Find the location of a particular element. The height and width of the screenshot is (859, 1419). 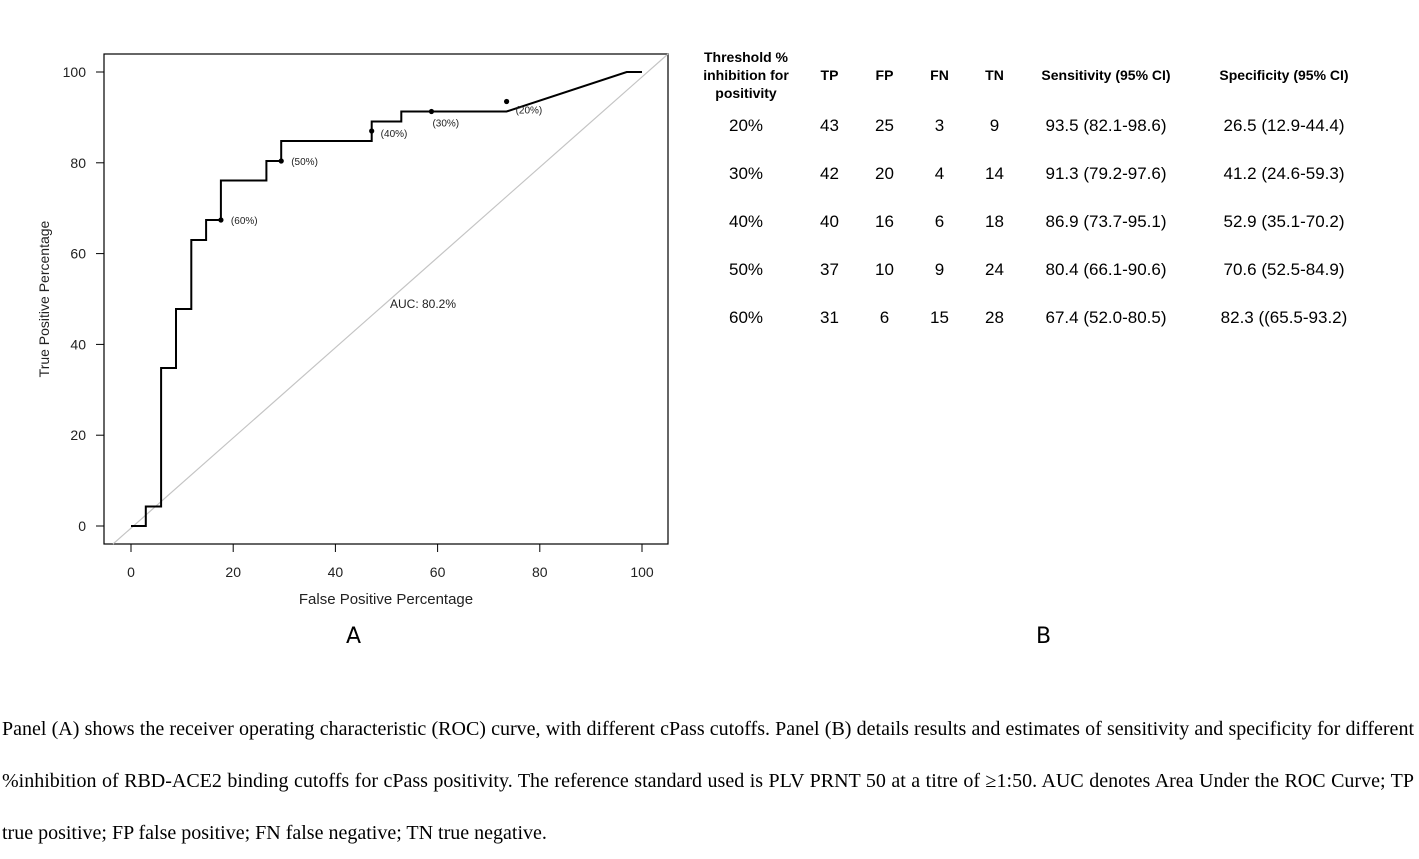

header-fp: FP is located at coordinates (884, 75).